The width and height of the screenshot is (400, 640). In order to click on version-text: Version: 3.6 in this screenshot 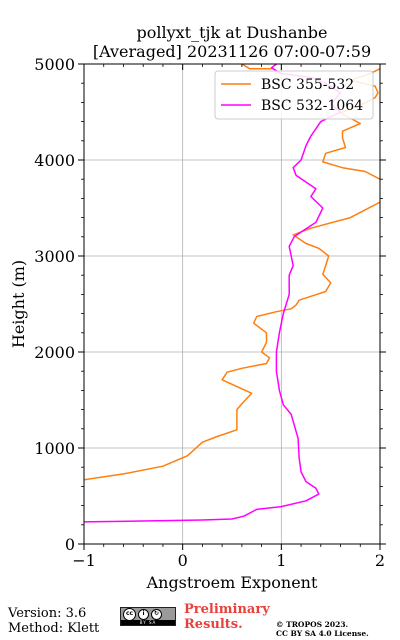, I will do `click(47, 613)`.